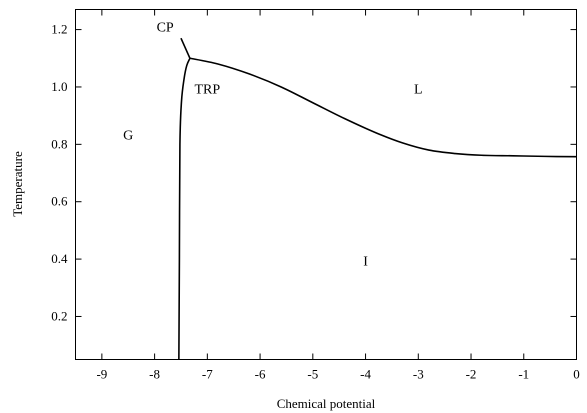 The height and width of the screenshot is (413, 587). I want to click on annotation-g: G, so click(128, 135).